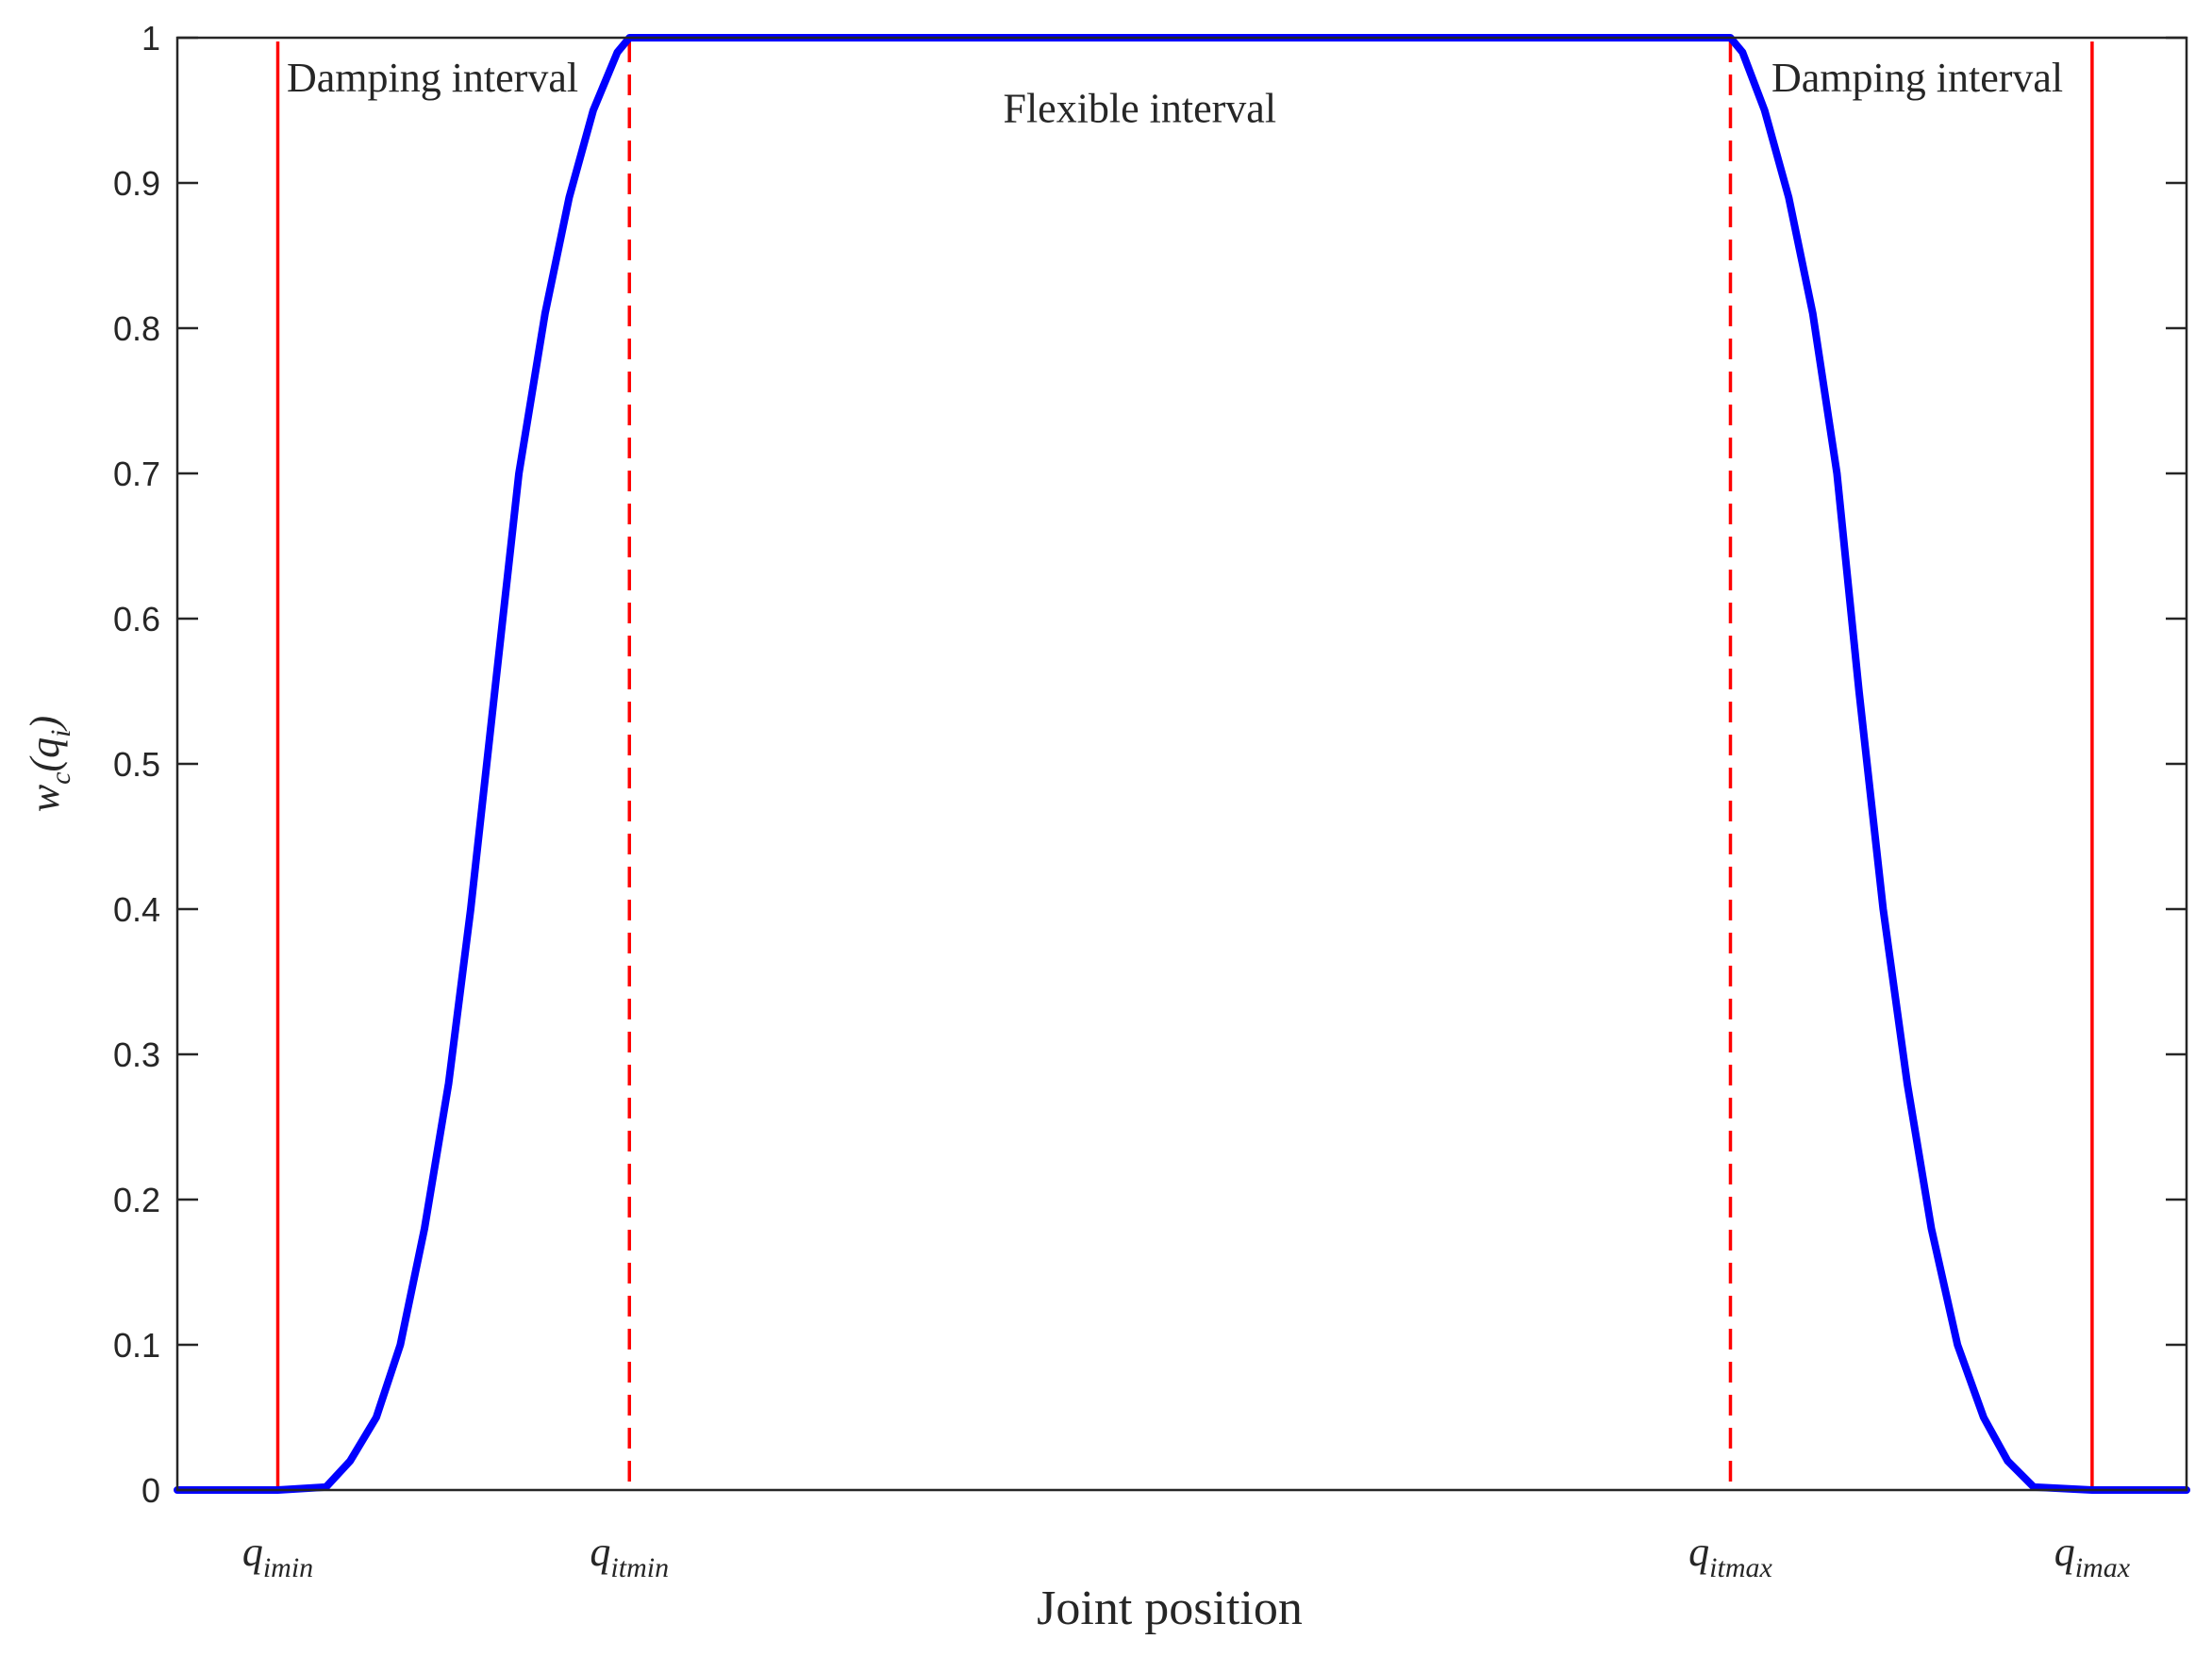 The height and width of the screenshot is (1656, 2212). I want to click on x-marker-label-itmax: qitmax, so click(1730, 1556).